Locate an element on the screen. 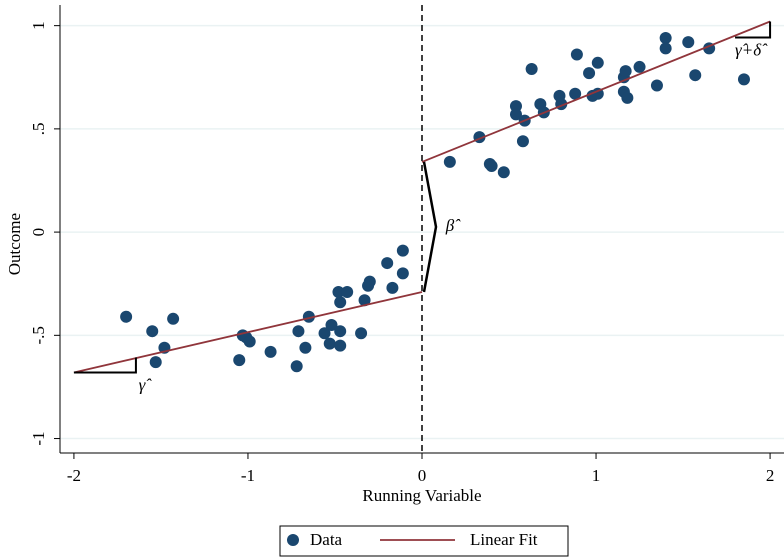 The width and height of the screenshot is (784, 557). x-tick-label: 2 is located at coordinates (770, 475).